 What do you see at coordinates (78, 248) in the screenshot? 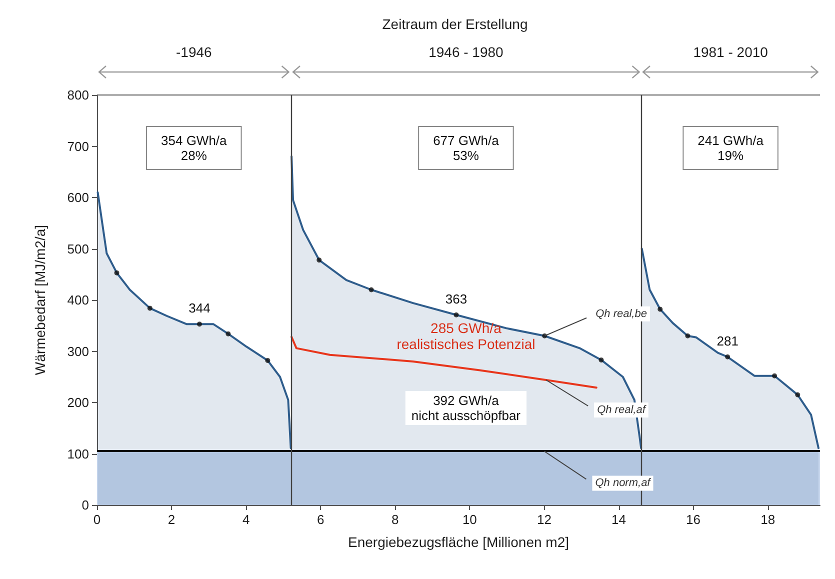
I see `y-tick-label: 500` at bounding box center [78, 248].